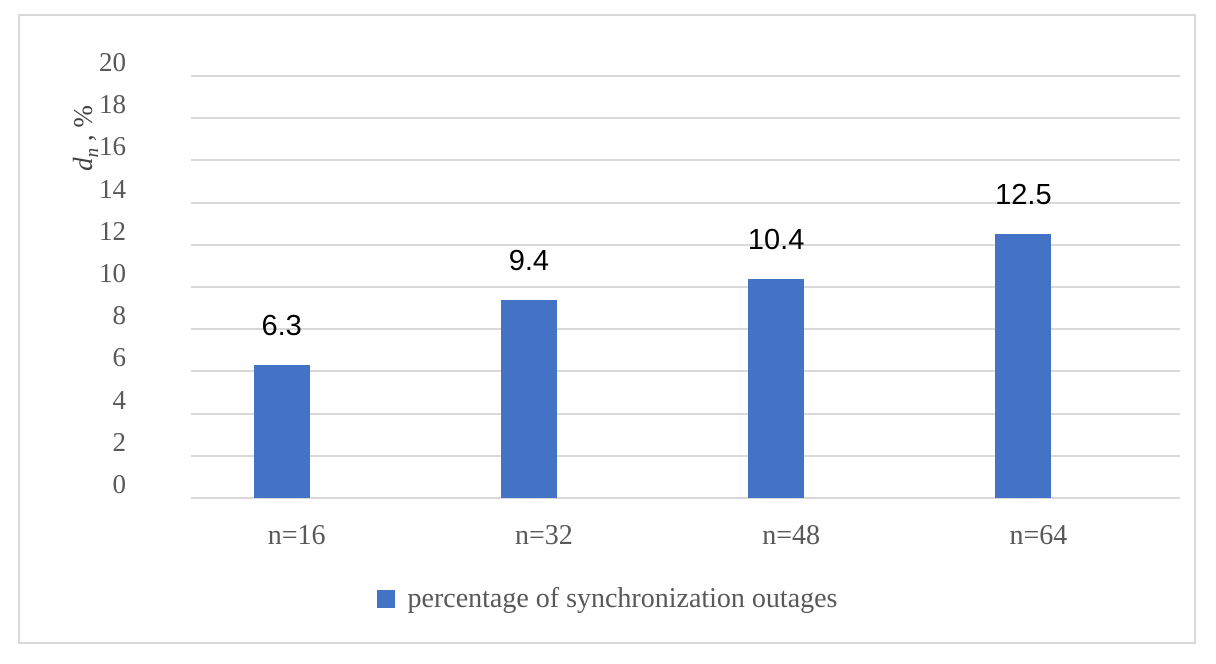 This screenshot has width=1216, height=664. What do you see at coordinates (112, 273) in the screenshot?
I see `y-tick-label: 10` at bounding box center [112, 273].